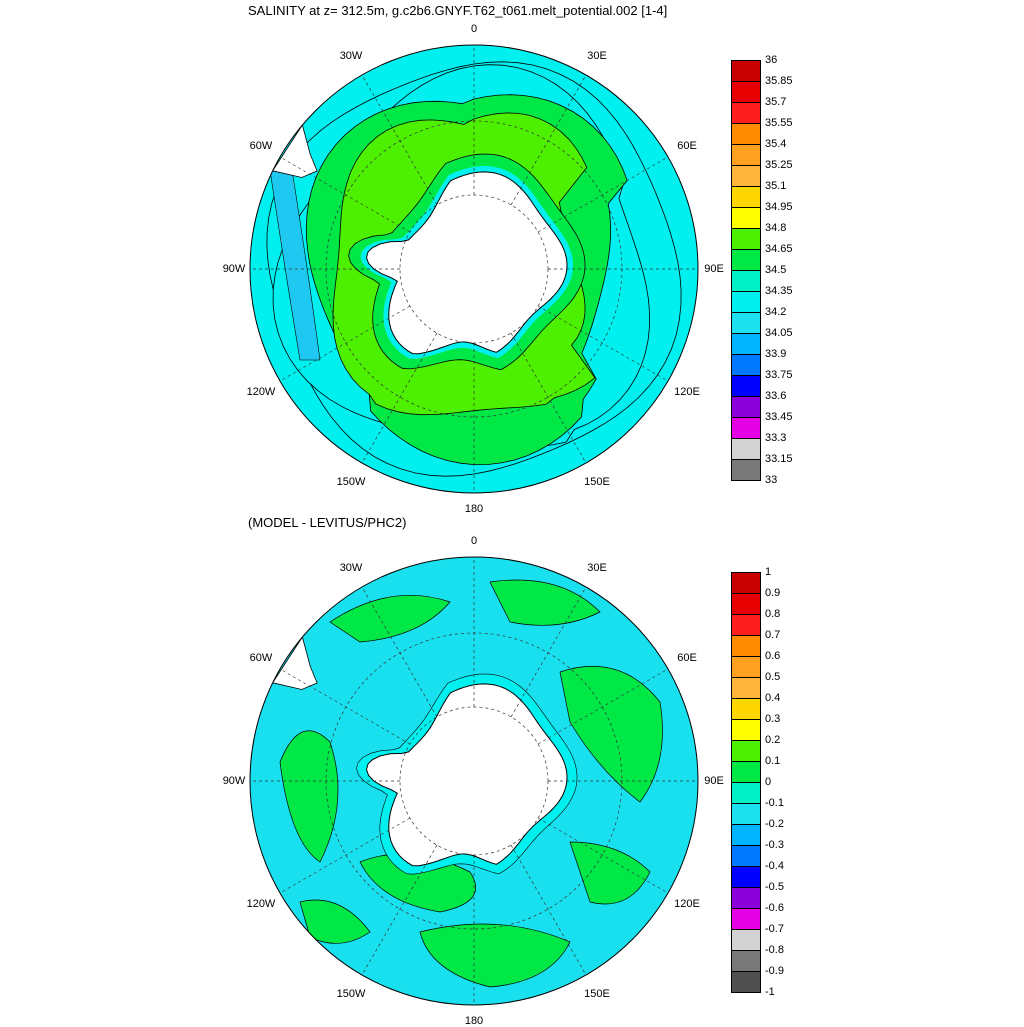 Image resolution: width=1024 pixels, height=1027 pixels. What do you see at coordinates (770, 992) in the screenshot?
I see `colorbar-label: -1` at bounding box center [770, 992].